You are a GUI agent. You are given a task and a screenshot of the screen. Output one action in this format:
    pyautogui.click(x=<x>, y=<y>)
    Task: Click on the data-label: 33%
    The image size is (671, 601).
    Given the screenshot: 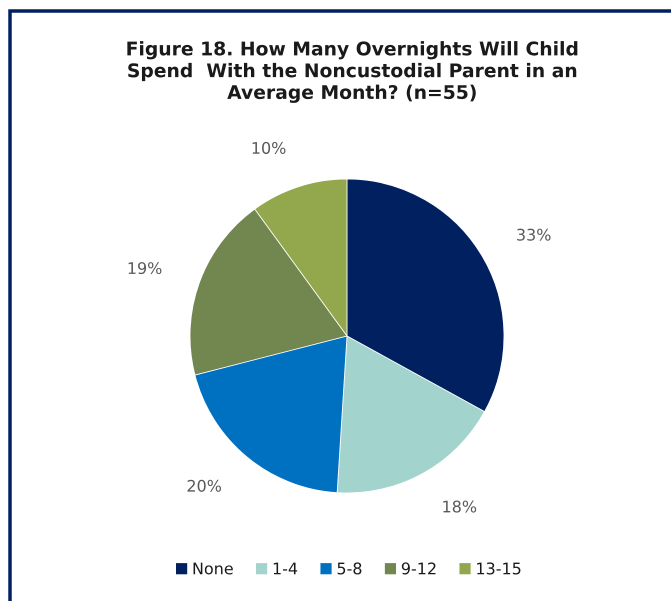 What is the action you would take?
    pyautogui.click(x=534, y=234)
    